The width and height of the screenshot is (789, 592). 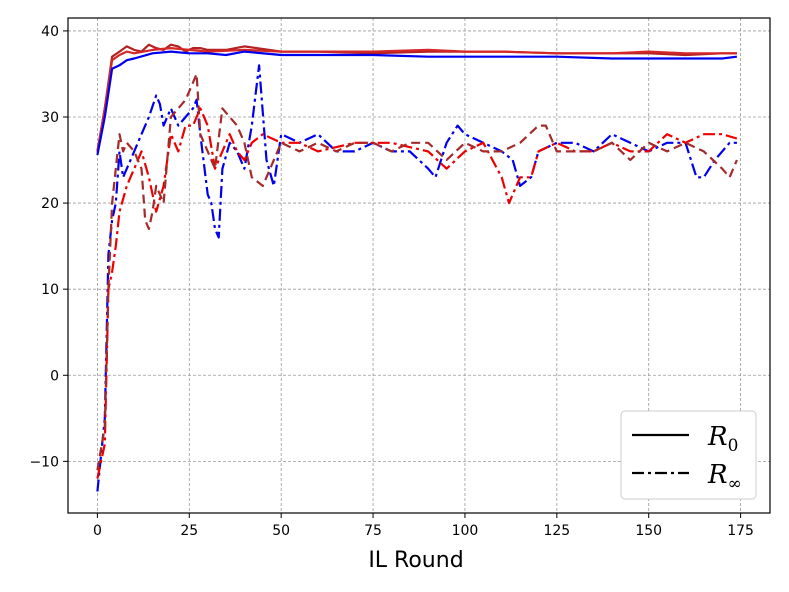 I want to click on series-line-1-solid, so click(x=416, y=97).